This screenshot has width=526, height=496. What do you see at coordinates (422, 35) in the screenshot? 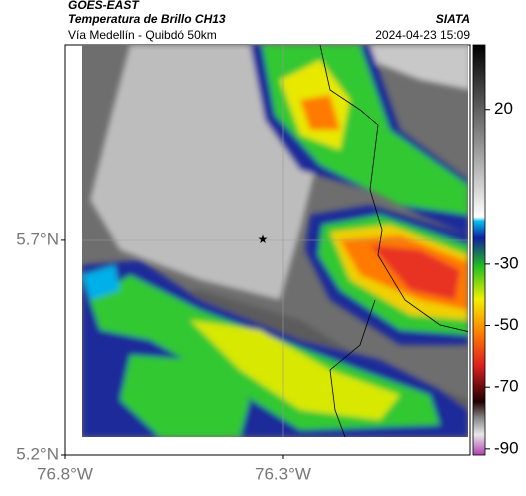
I see `timestamp: 2024-04-23 15:09` at bounding box center [422, 35].